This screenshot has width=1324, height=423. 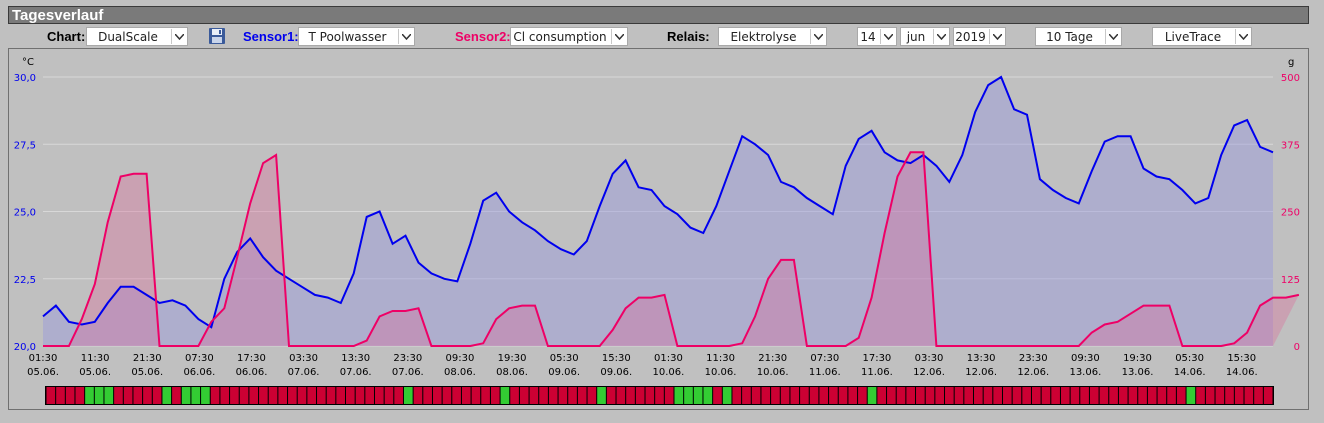 I want to click on x-tick-time: 17:30, so click(x=876, y=358).